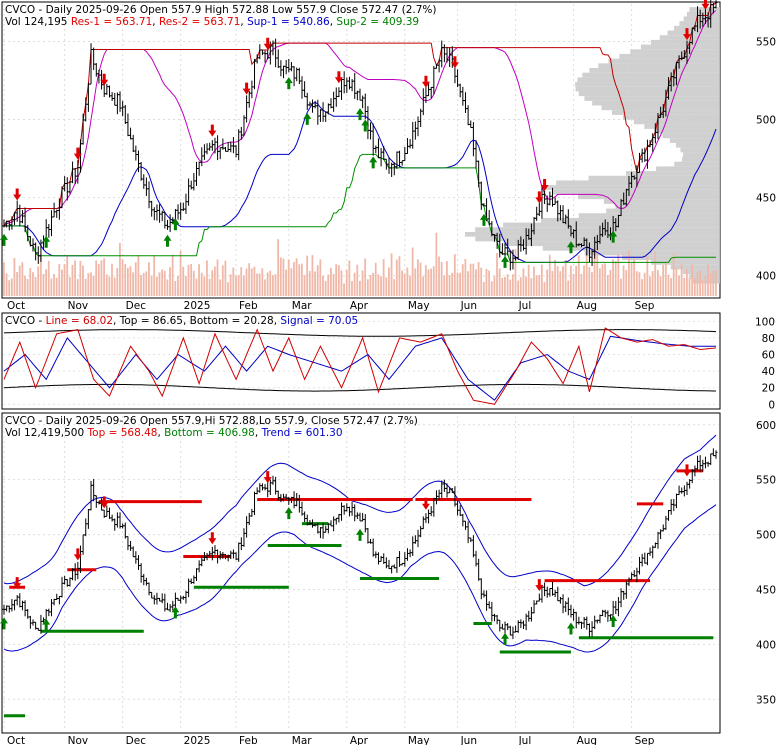 This screenshot has height=745, width=780. I want to click on trend-y-tick-label: 600, so click(766, 426).